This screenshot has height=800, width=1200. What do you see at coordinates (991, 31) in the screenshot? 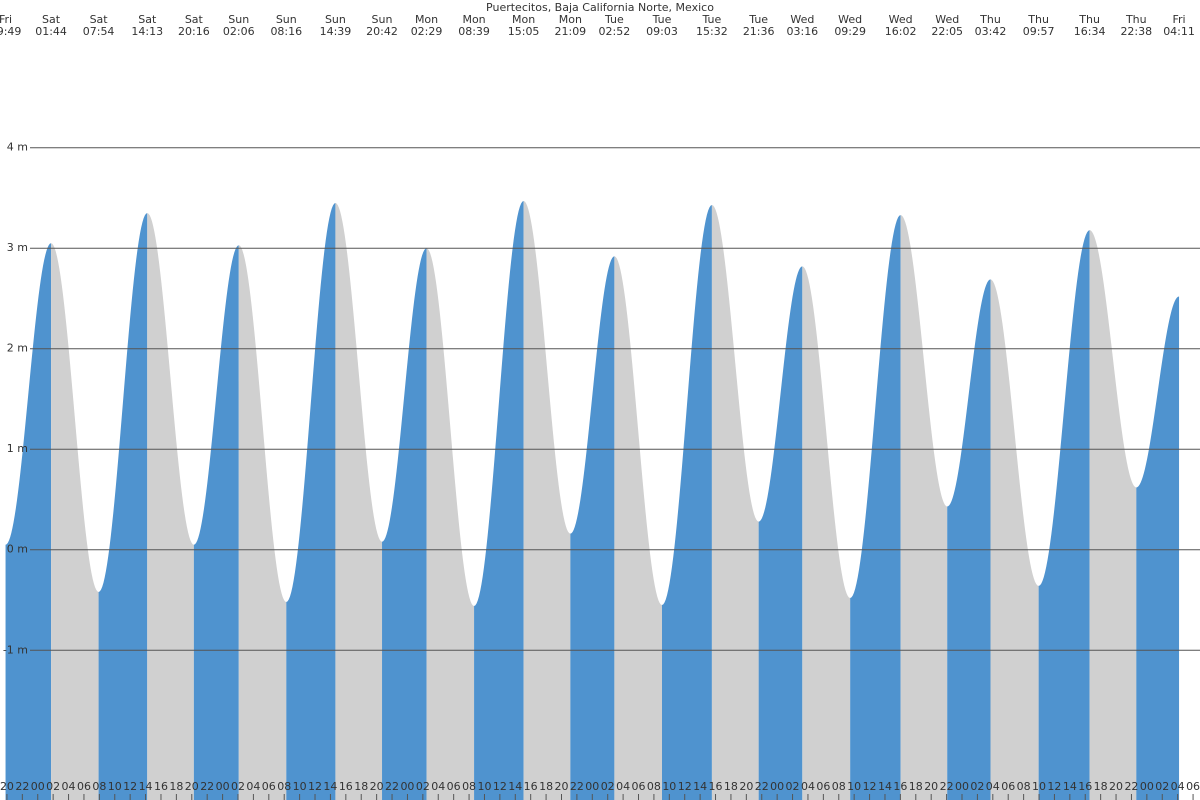
I see `extreme-time: 03:42` at bounding box center [991, 31].